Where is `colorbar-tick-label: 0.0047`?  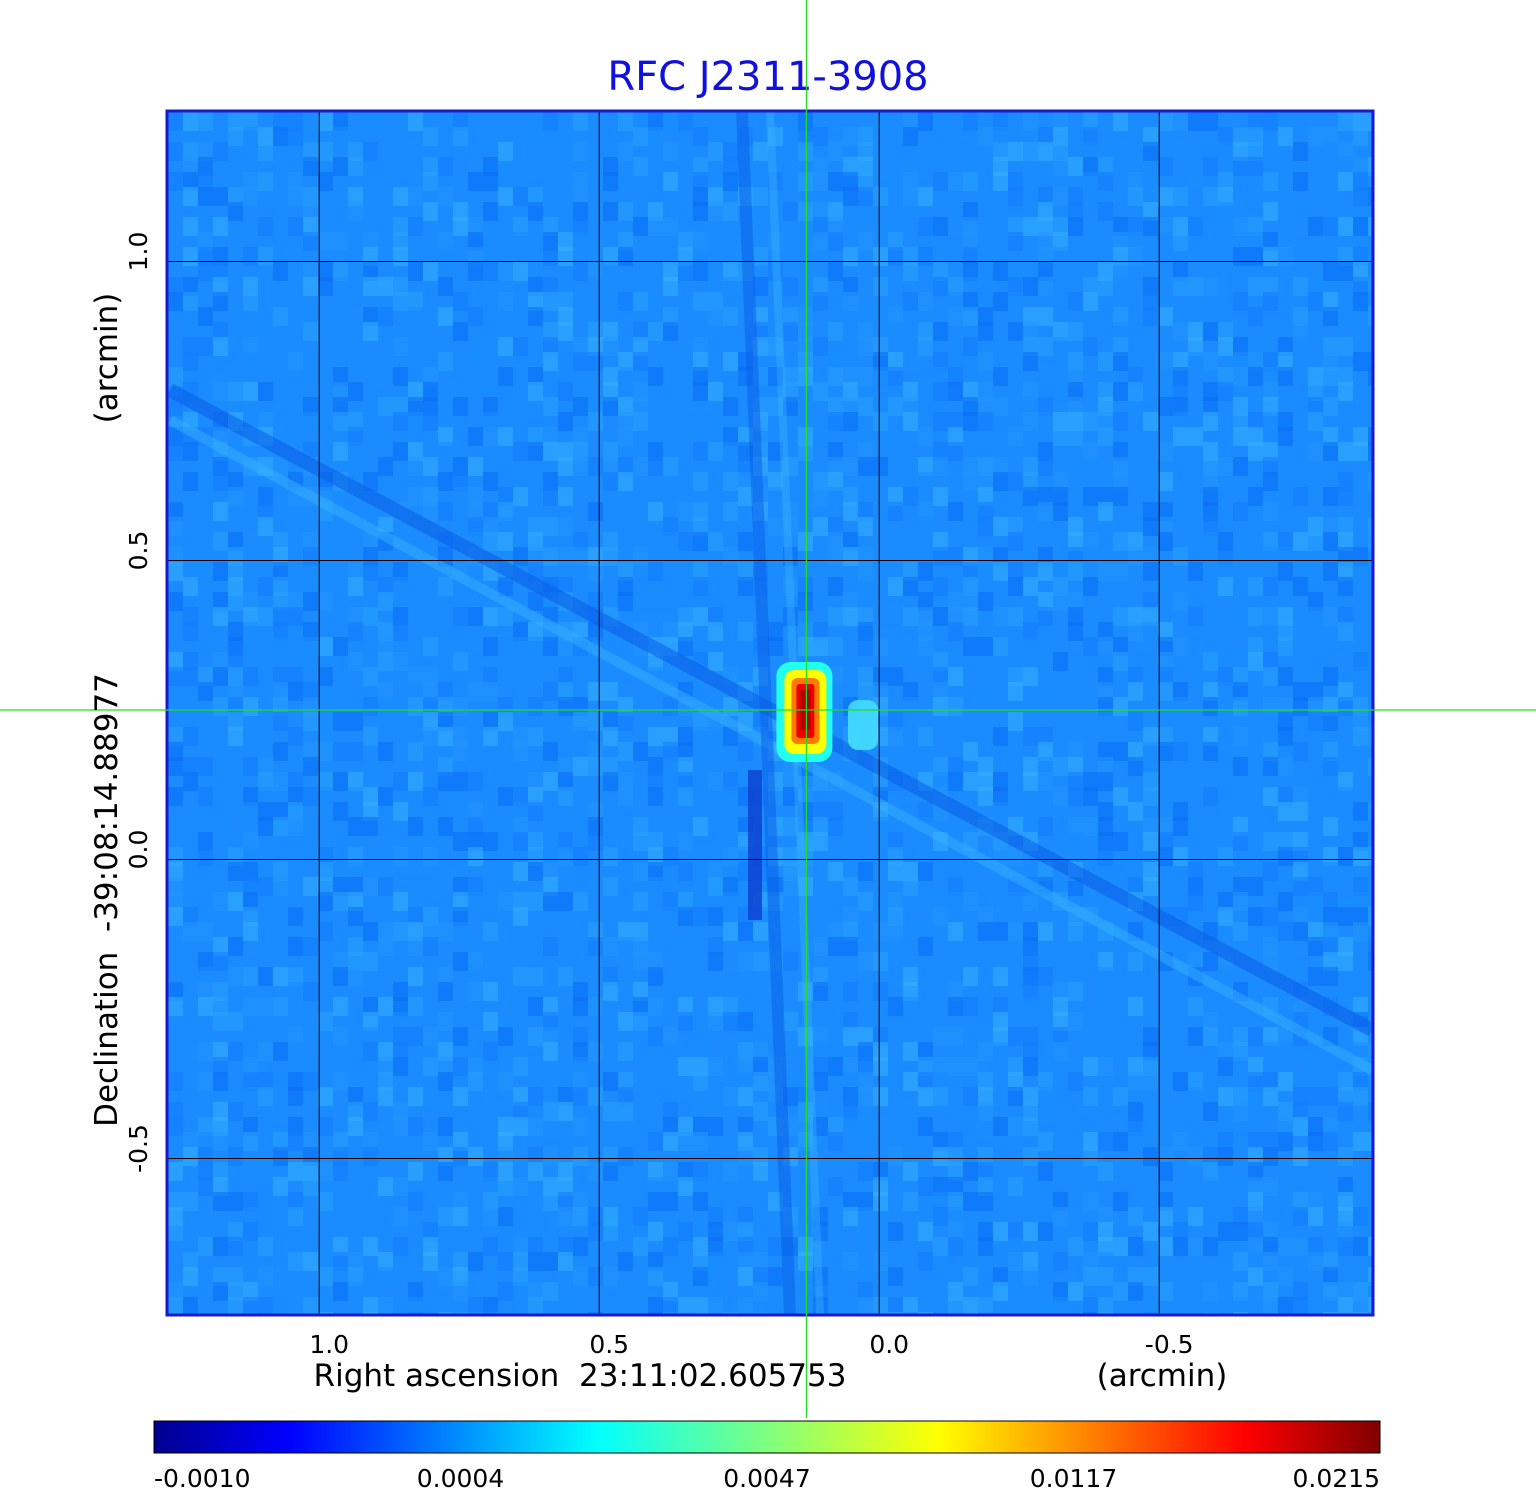 colorbar-tick-label: 0.0047 is located at coordinates (766, 1478).